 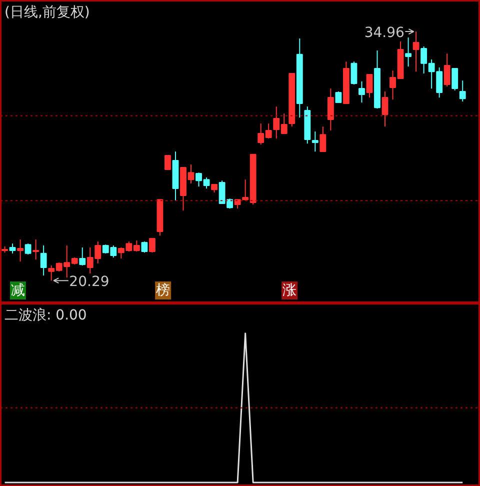 I want to click on text: 减, so click(x=17, y=290).